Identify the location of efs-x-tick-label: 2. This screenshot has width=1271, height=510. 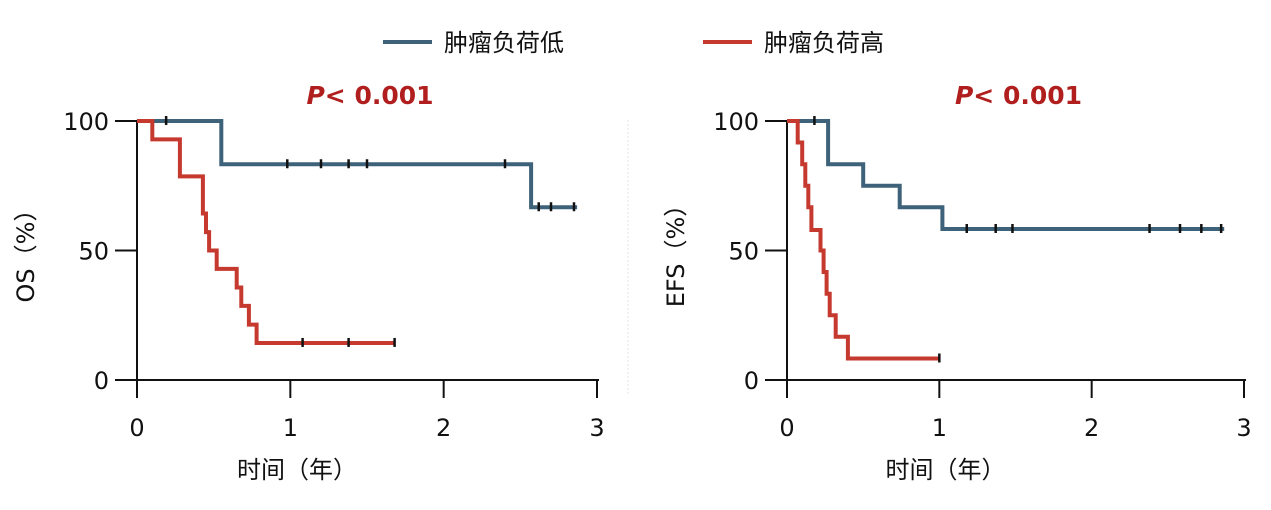
(1091, 428).